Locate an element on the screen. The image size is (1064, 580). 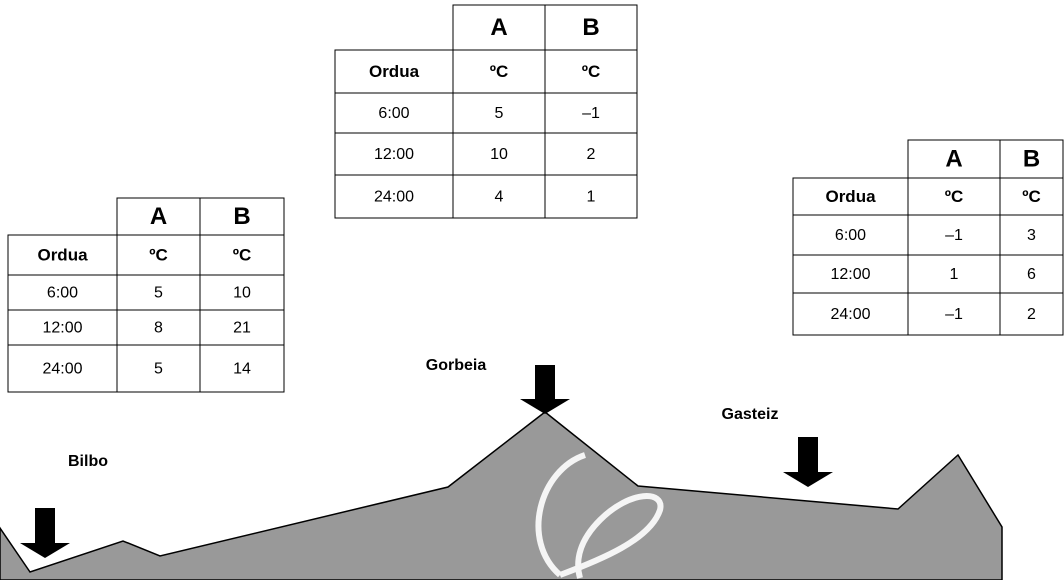
cell-text: 14 is located at coordinates (242, 369).